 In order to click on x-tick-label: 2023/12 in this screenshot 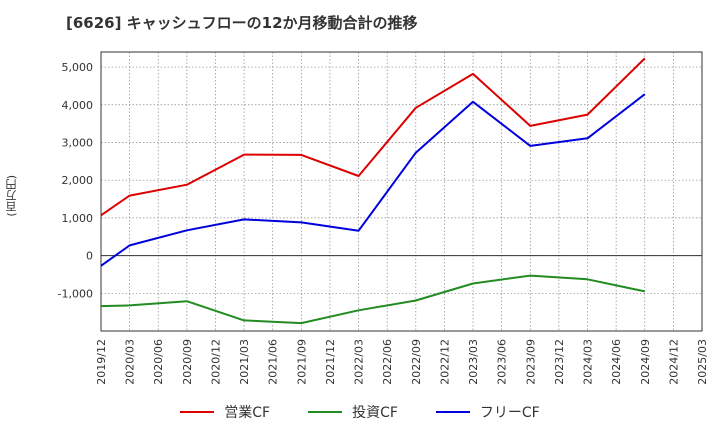, I will do `click(559, 362)`.